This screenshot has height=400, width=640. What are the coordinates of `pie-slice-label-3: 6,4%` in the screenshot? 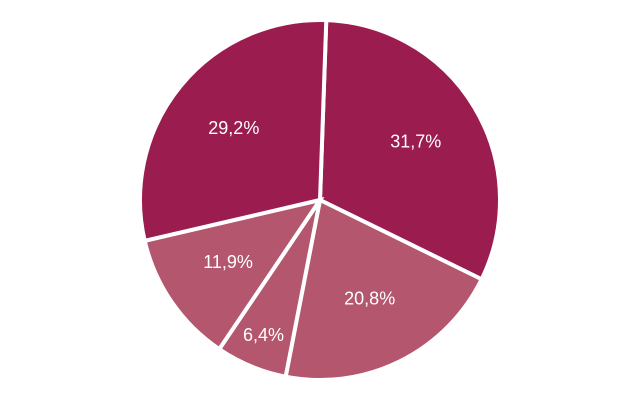 It's located at (263, 335).